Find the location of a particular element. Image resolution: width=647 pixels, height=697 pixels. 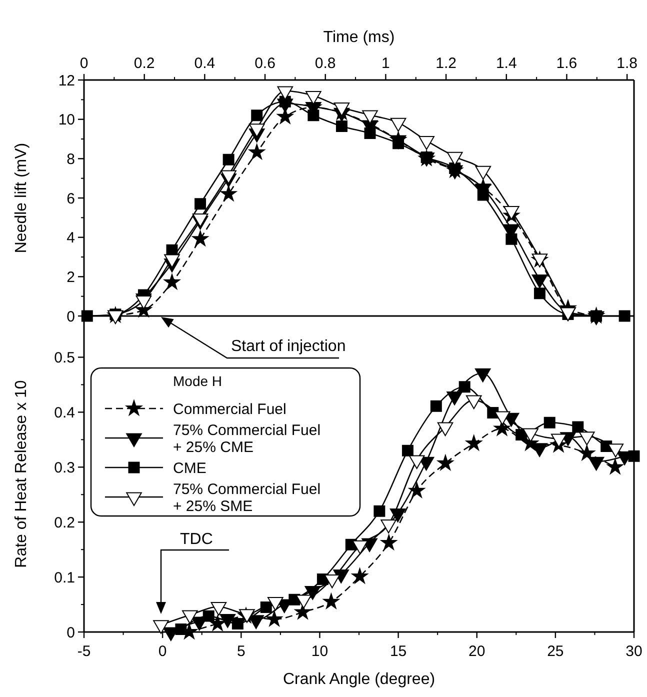

x-tick-label: 0 is located at coordinates (162, 651).